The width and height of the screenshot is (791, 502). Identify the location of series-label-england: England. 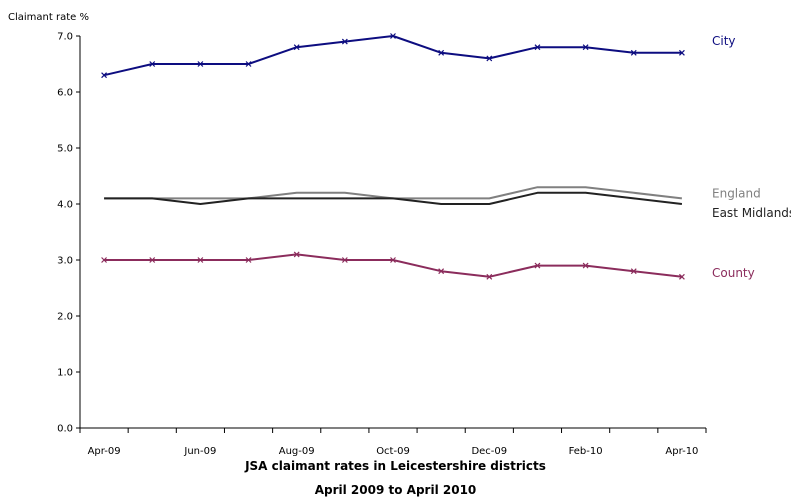
(736, 193).